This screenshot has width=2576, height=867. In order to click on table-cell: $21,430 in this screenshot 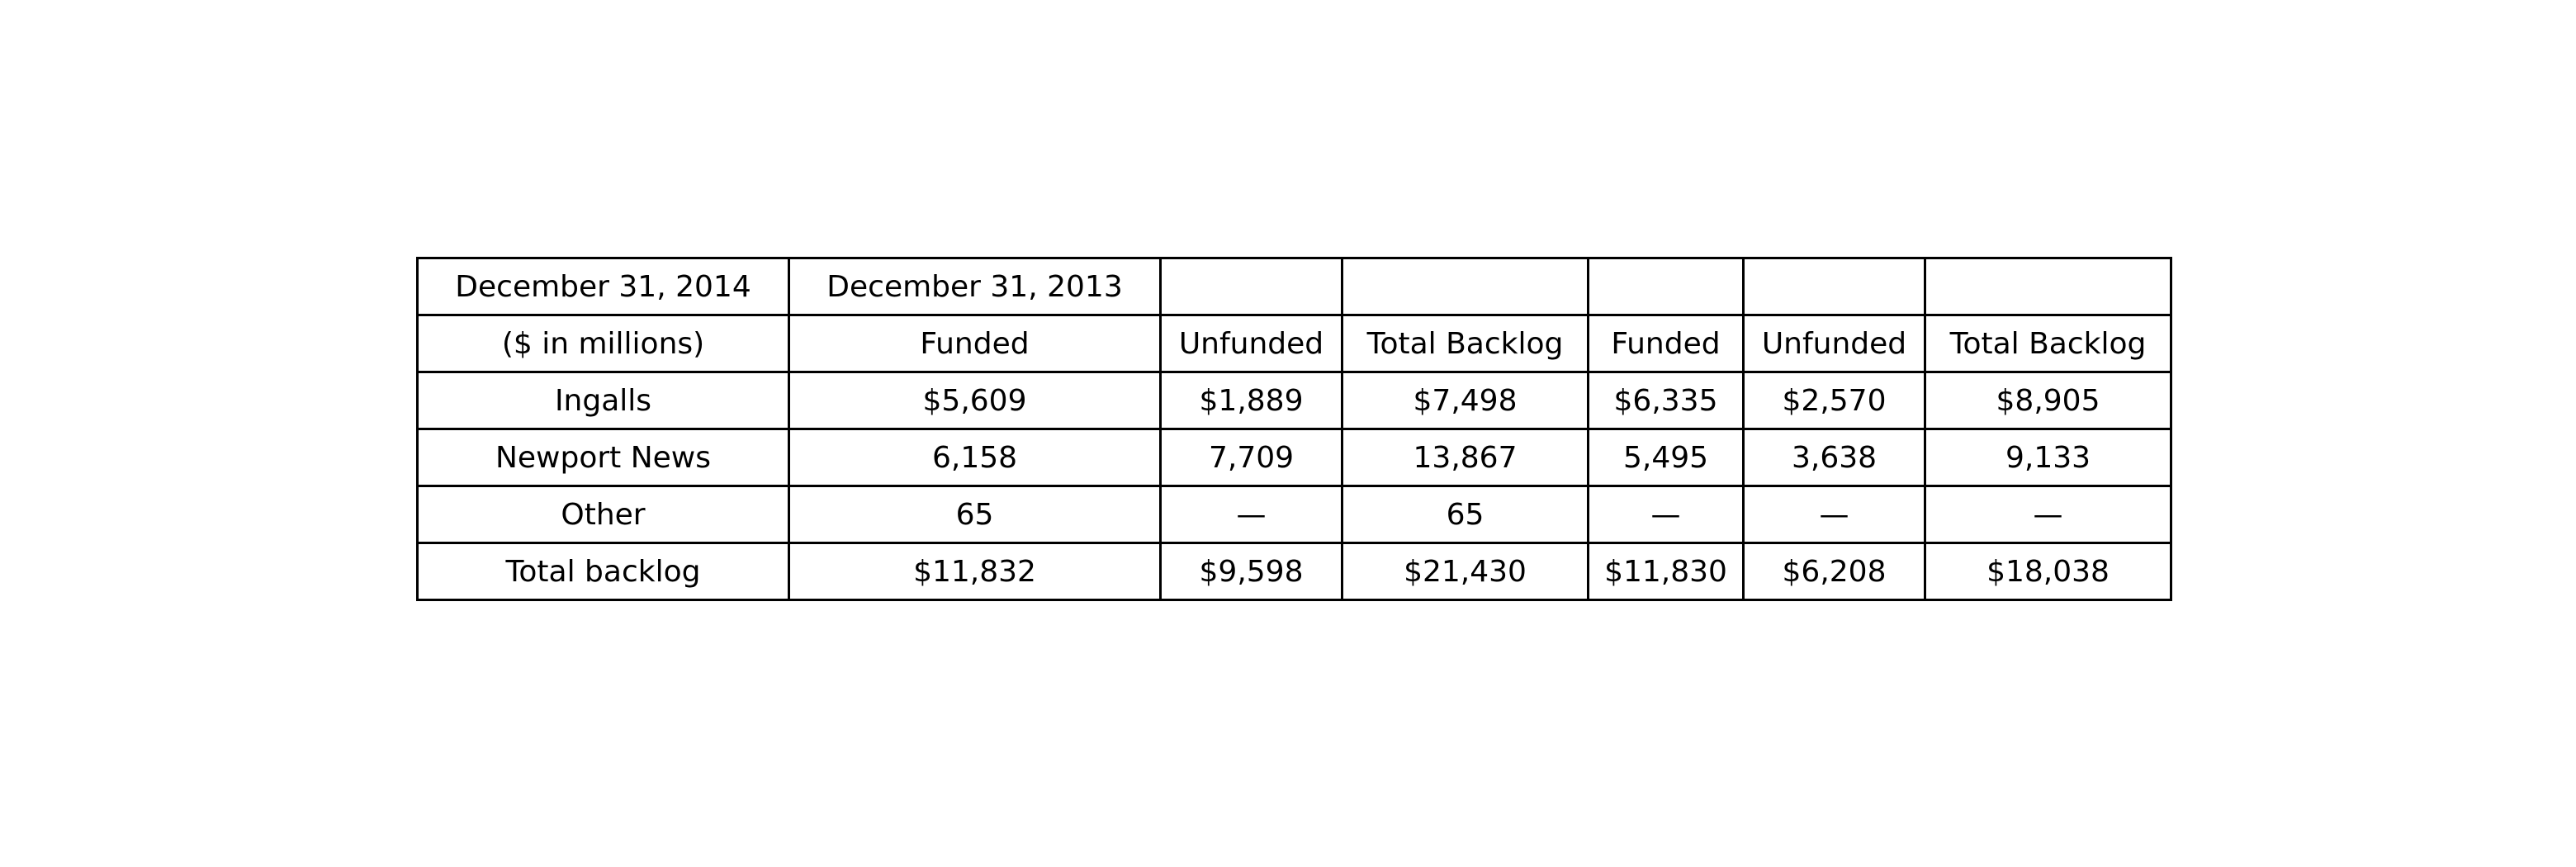, I will do `click(1465, 571)`.